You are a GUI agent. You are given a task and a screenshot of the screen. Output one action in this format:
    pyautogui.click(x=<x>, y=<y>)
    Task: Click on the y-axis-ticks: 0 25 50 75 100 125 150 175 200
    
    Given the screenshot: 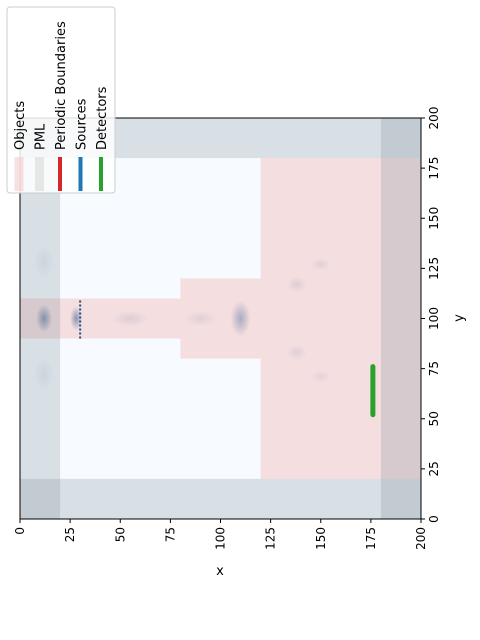 What is the action you would take?
    pyautogui.click(x=431, y=315)
    